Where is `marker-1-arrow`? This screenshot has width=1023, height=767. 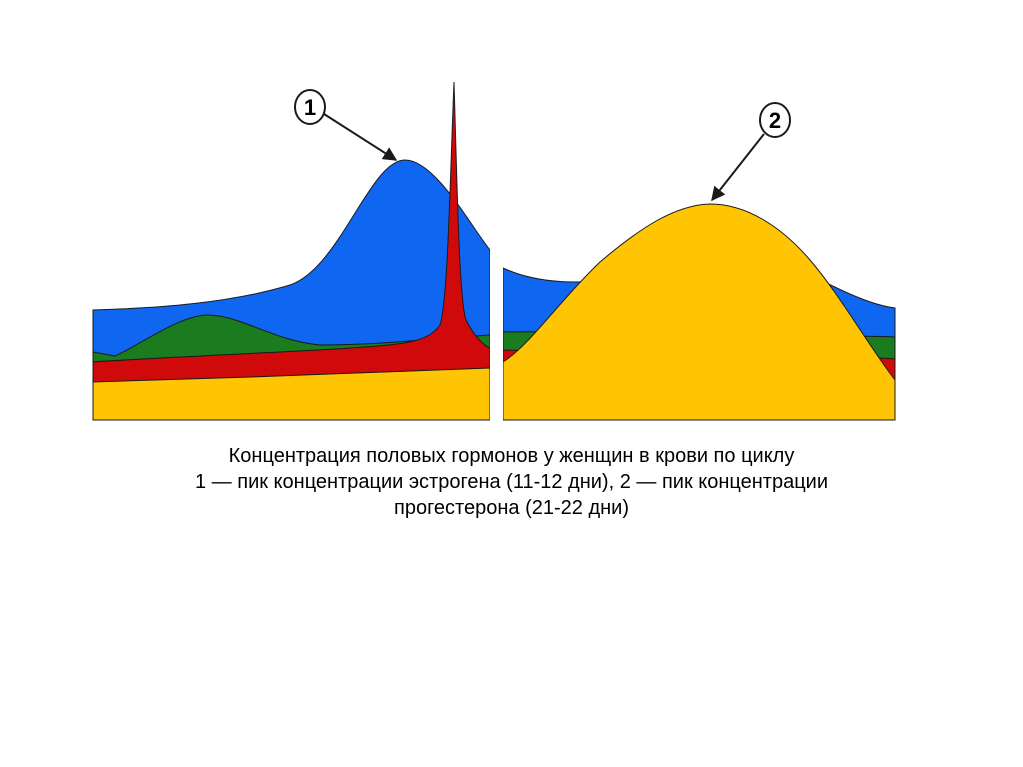 marker-1-arrow is located at coordinates (360, 137).